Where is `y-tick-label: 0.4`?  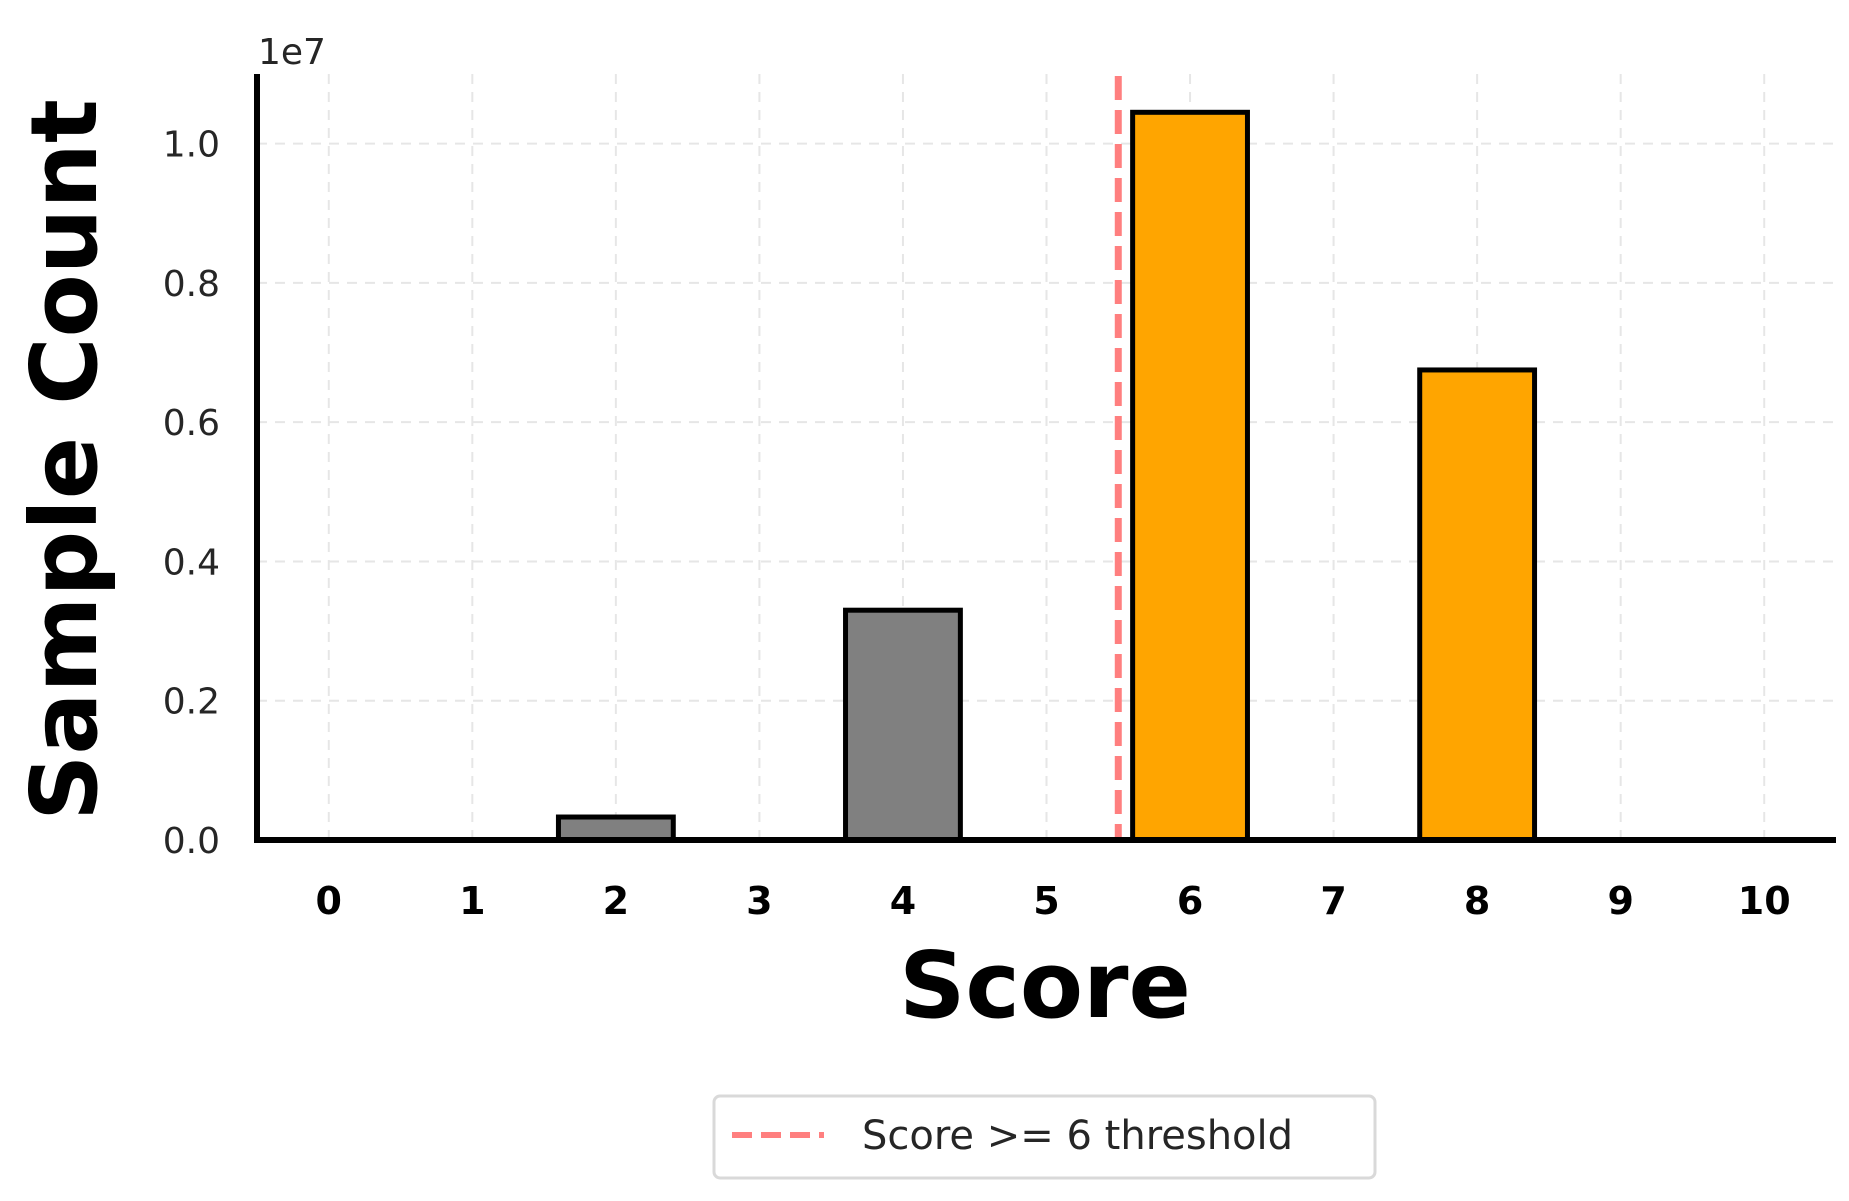 y-tick-label: 0.4 is located at coordinates (191, 562).